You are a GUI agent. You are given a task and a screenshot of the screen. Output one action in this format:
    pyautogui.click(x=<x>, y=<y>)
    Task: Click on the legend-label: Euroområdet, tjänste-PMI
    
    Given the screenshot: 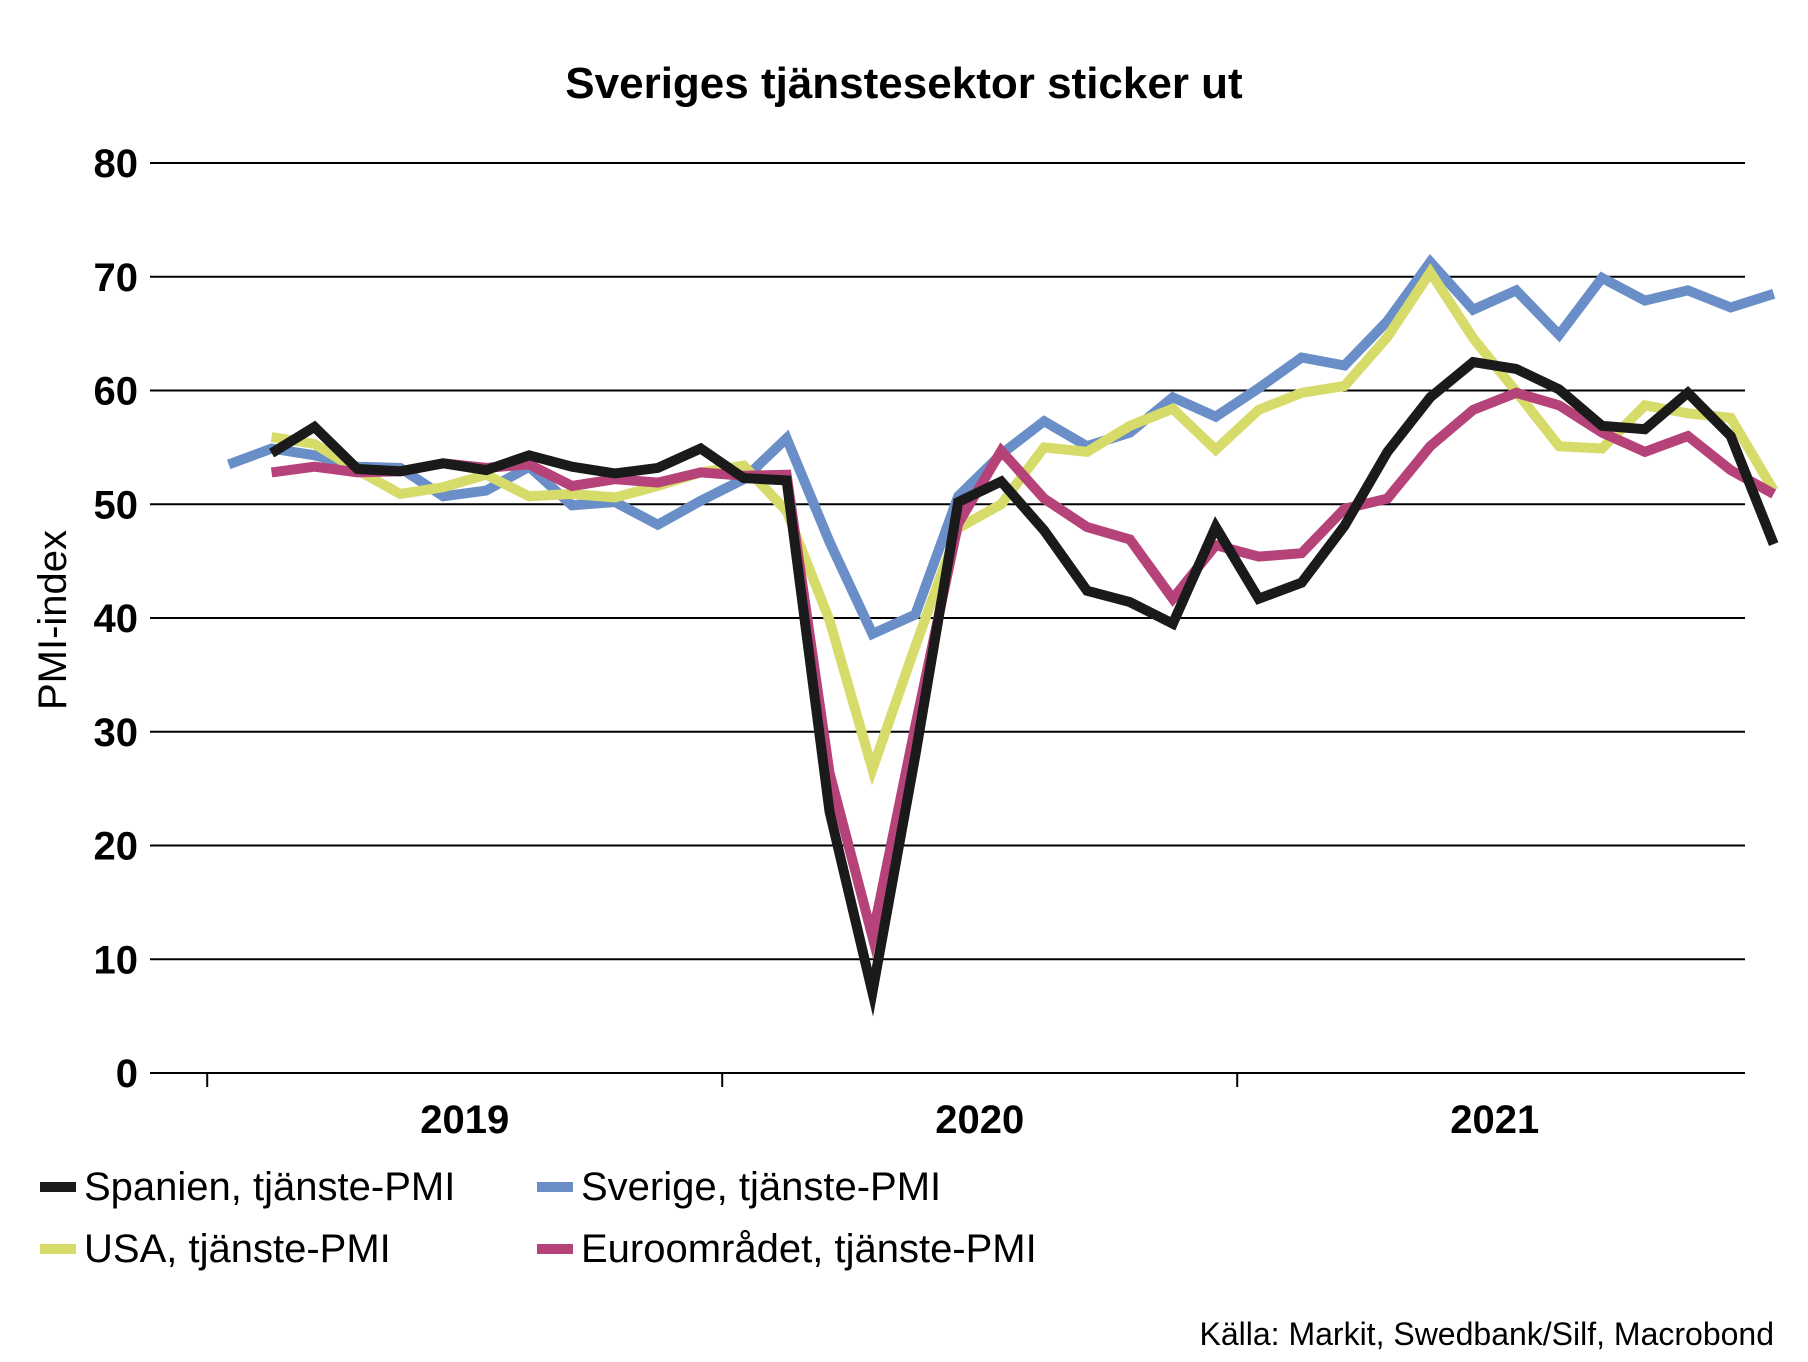 What is the action you would take?
    pyautogui.click(x=809, y=1249)
    